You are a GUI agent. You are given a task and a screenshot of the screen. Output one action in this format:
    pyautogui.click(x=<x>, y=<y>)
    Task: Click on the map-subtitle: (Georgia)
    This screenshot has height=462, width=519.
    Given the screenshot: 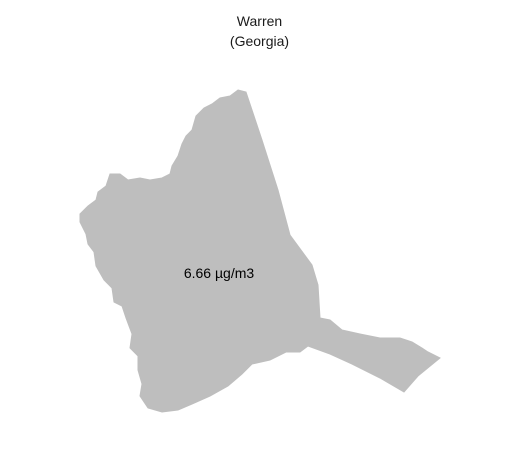 What is the action you would take?
    pyautogui.click(x=259, y=41)
    